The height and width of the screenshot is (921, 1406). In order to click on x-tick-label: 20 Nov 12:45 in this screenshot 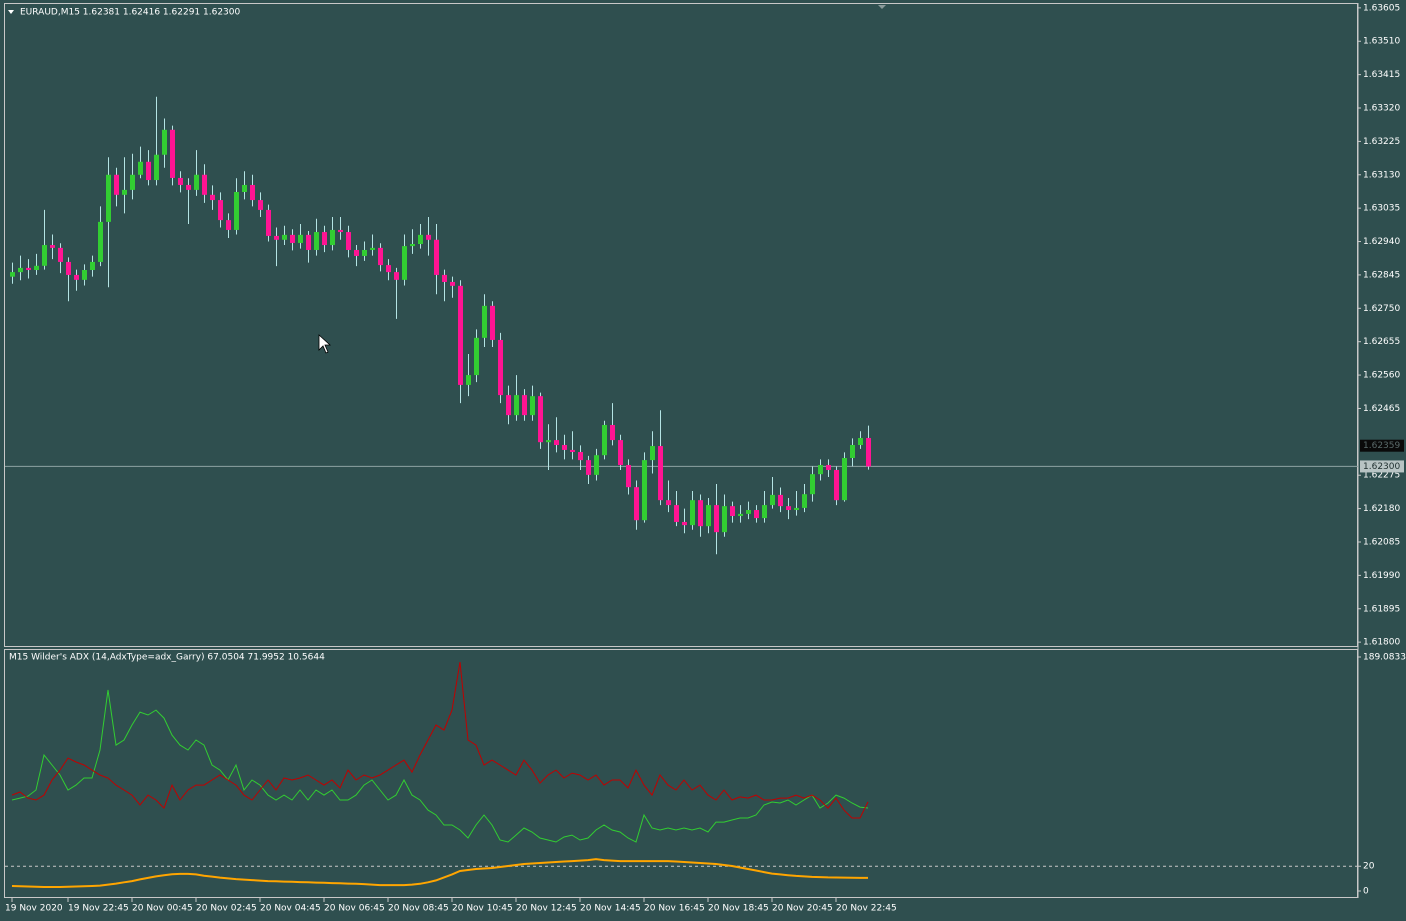, I will do `click(546, 909)`.